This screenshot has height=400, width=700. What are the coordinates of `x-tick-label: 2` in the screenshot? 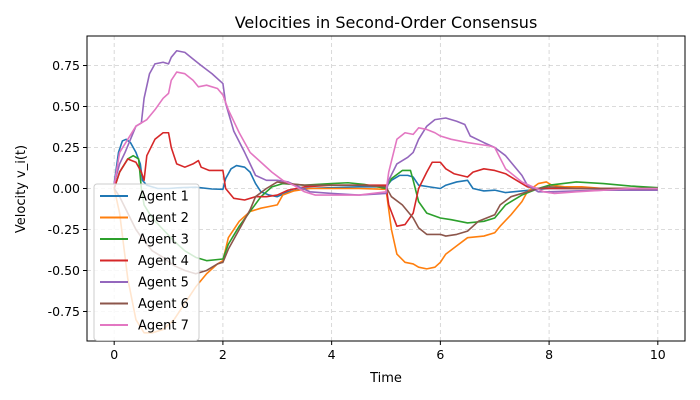 It's located at (223, 354).